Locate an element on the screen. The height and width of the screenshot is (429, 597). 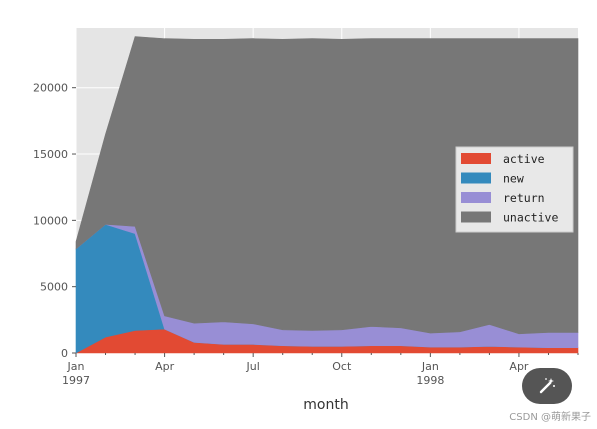
magic-wand-button is located at coordinates (547, 386).